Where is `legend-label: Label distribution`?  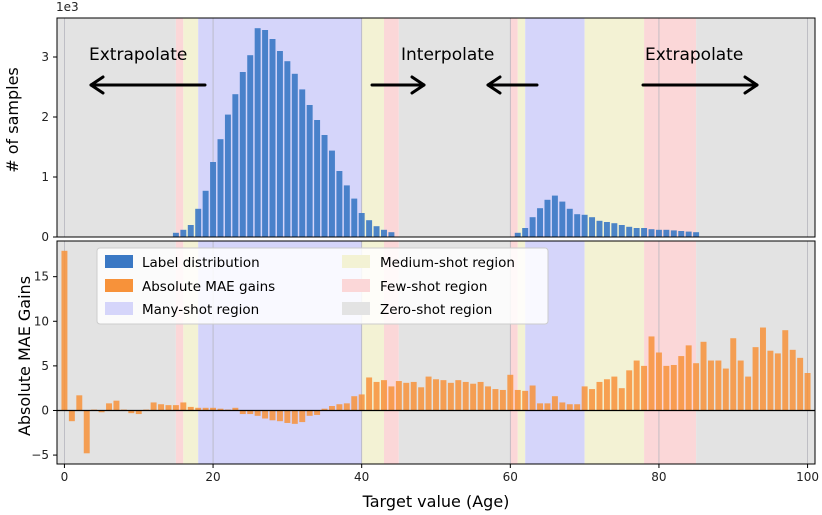 legend-label: Label distribution is located at coordinates (201, 263).